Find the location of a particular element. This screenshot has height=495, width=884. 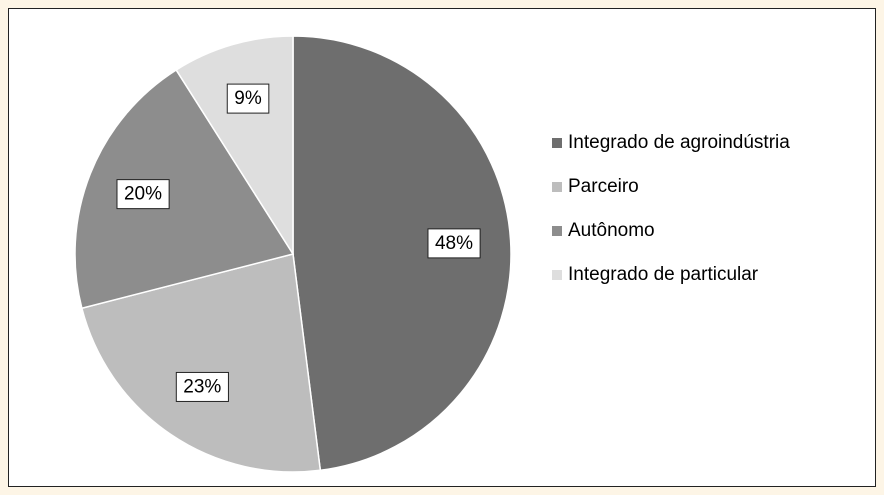

data-label: 48% is located at coordinates (454, 243).